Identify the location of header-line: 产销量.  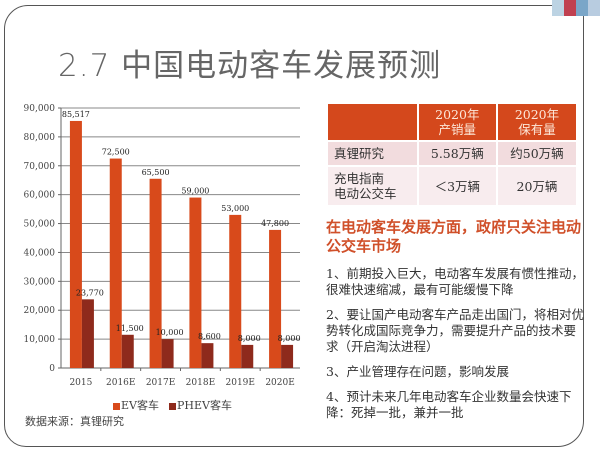
(457, 129).